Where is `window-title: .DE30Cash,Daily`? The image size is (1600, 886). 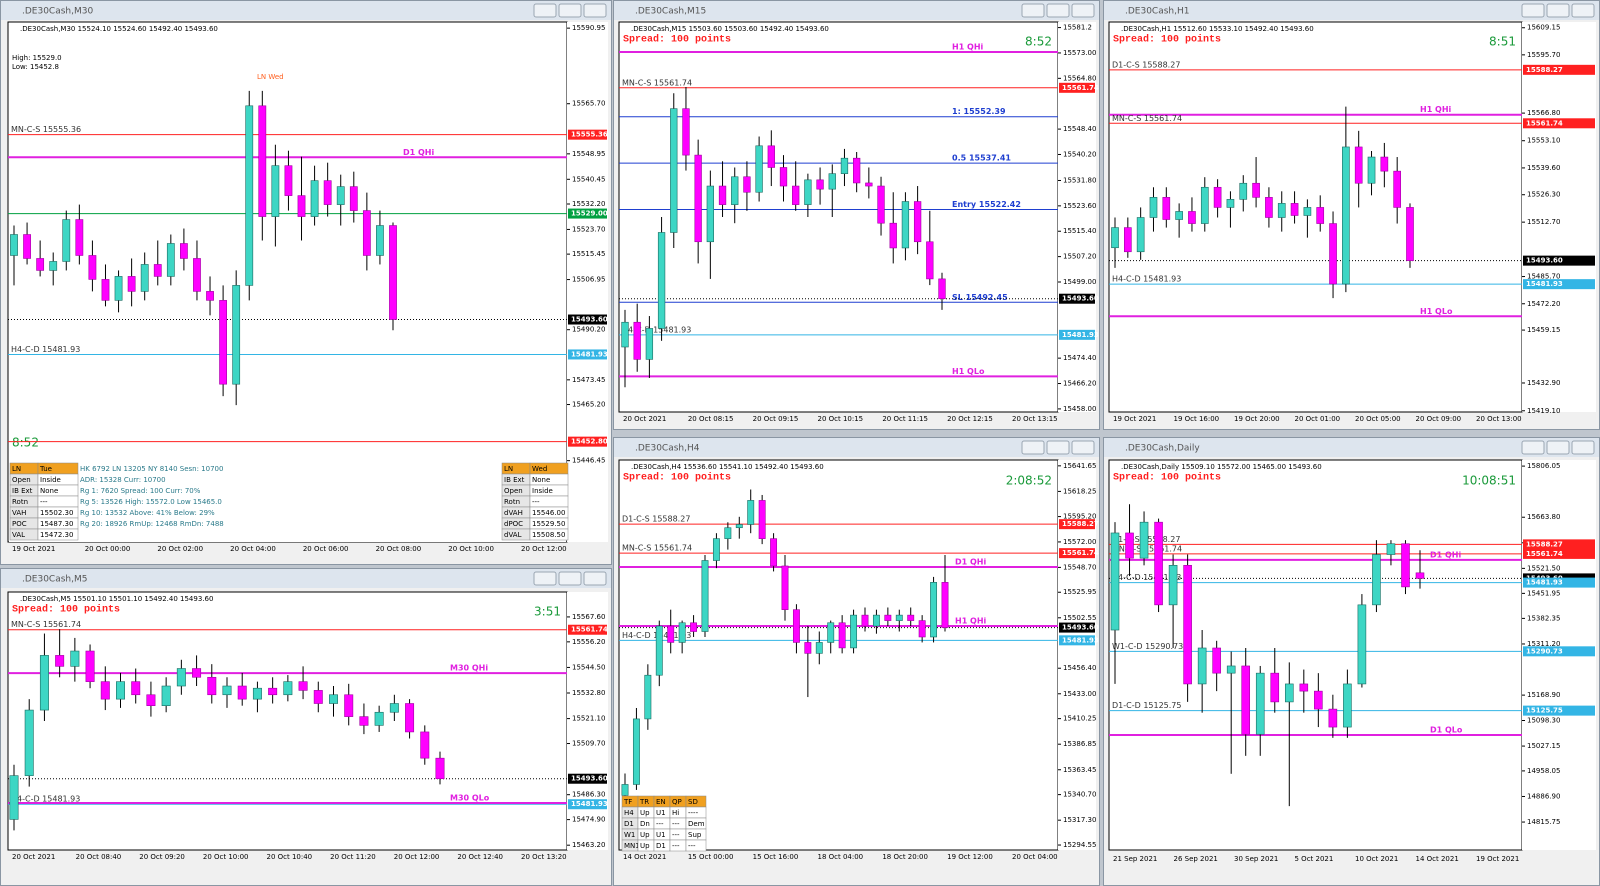
window-title: .DE30Cash,Daily is located at coordinates (1162, 449).